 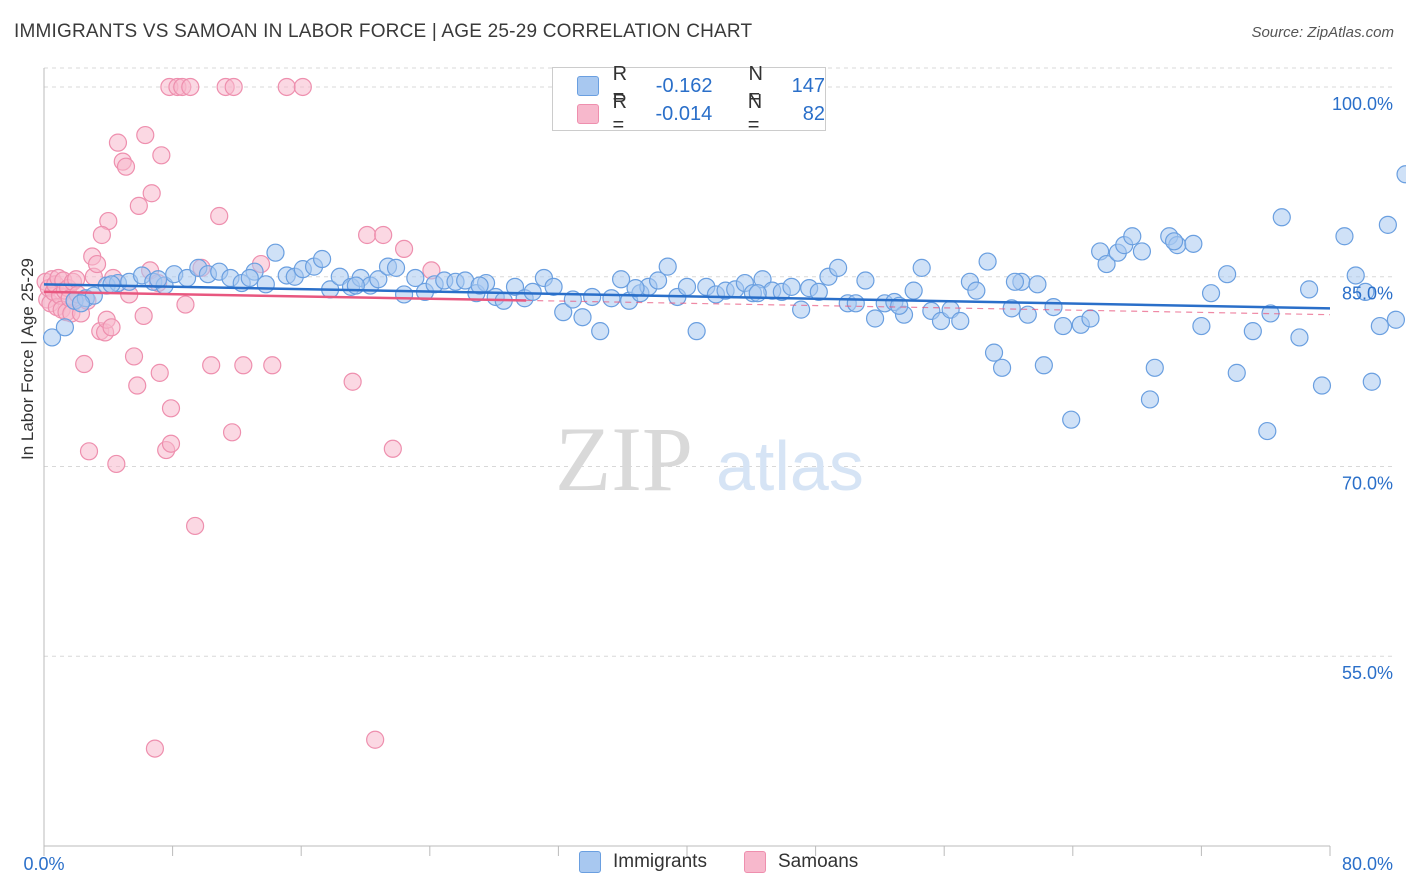 What do you see at coordinates (689, 85) in the screenshot?
I see `legend-row-immigrants: R = -0.162 N = 147` at bounding box center [689, 85].